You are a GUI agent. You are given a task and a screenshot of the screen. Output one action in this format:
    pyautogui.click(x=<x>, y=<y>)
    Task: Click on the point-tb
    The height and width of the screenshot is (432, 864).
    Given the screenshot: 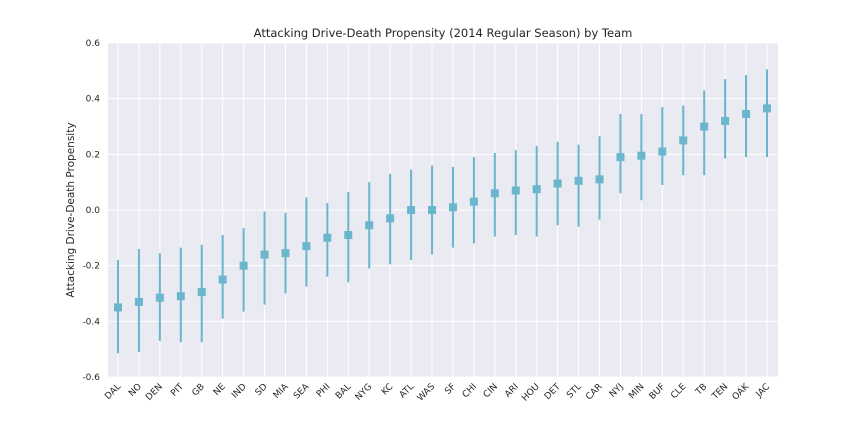 What is the action you would take?
    pyautogui.click(x=704, y=126)
    